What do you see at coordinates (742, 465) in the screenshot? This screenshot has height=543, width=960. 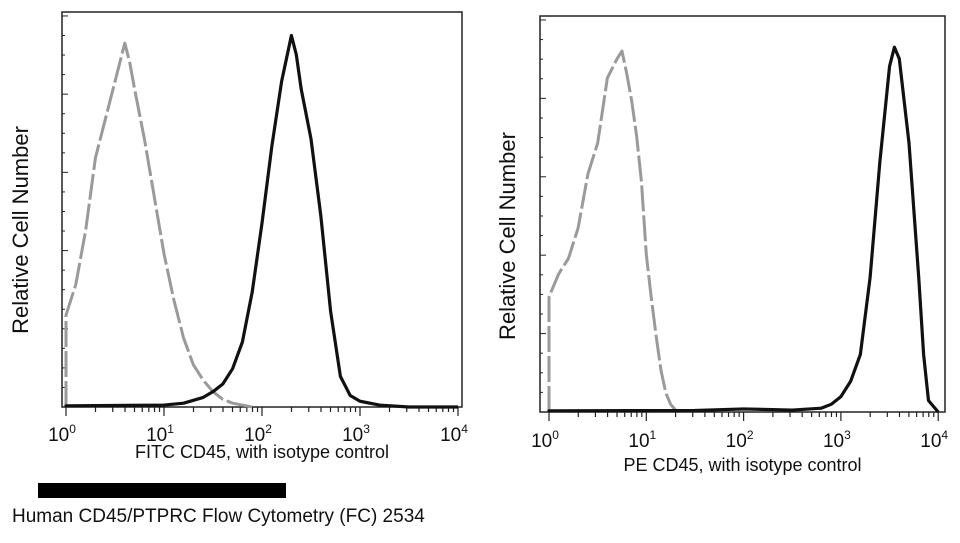 I see `x-axis-label: PE CD45, with isotype control` at bounding box center [742, 465].